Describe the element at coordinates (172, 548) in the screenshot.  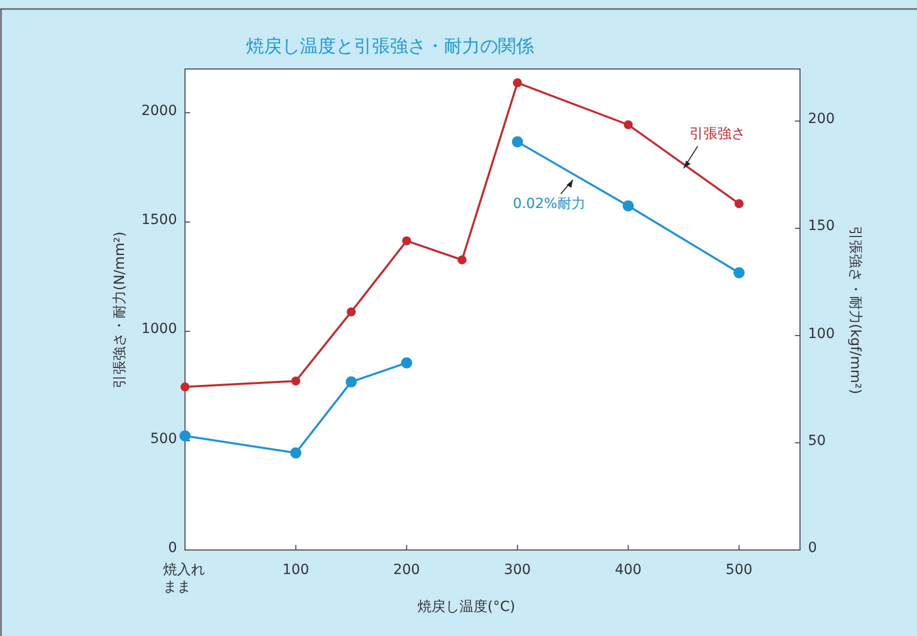
I see `y-tick-label: 0` at that location.